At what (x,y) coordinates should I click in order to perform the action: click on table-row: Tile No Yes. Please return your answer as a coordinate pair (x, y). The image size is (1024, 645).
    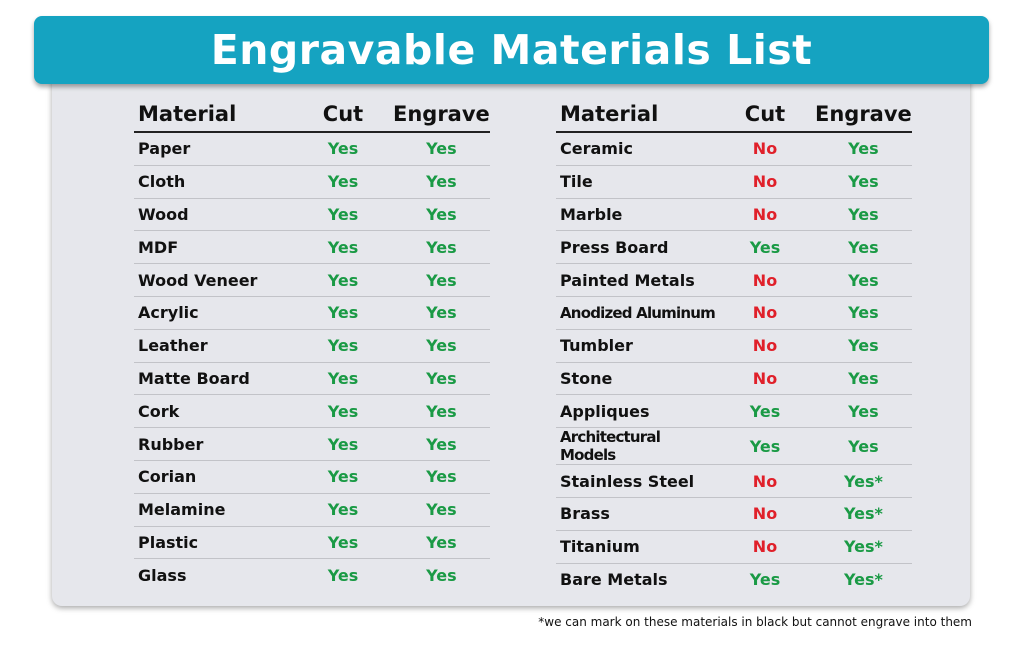
    Looking at the image, I should click on (734, 182).